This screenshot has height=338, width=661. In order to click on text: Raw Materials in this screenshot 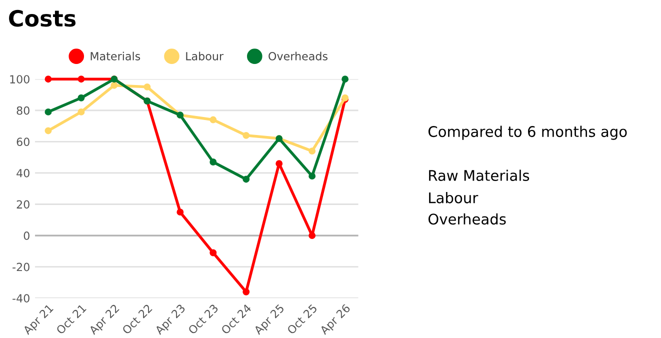, I will do `click(479, 176)`.